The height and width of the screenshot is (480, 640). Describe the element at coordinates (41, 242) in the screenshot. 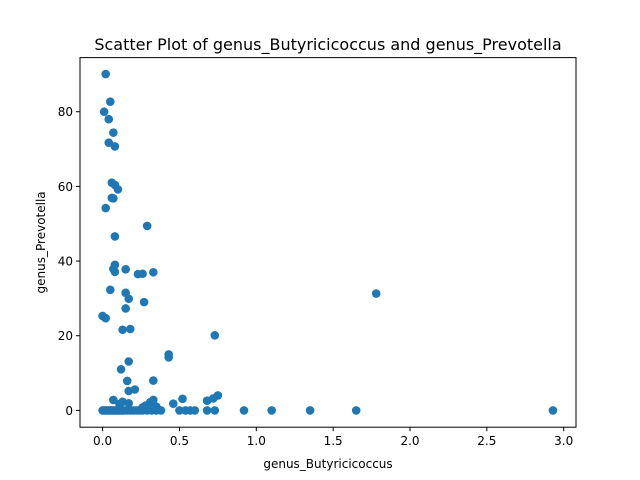

I see `y-axis-label: genus_Prevotella` at that location.